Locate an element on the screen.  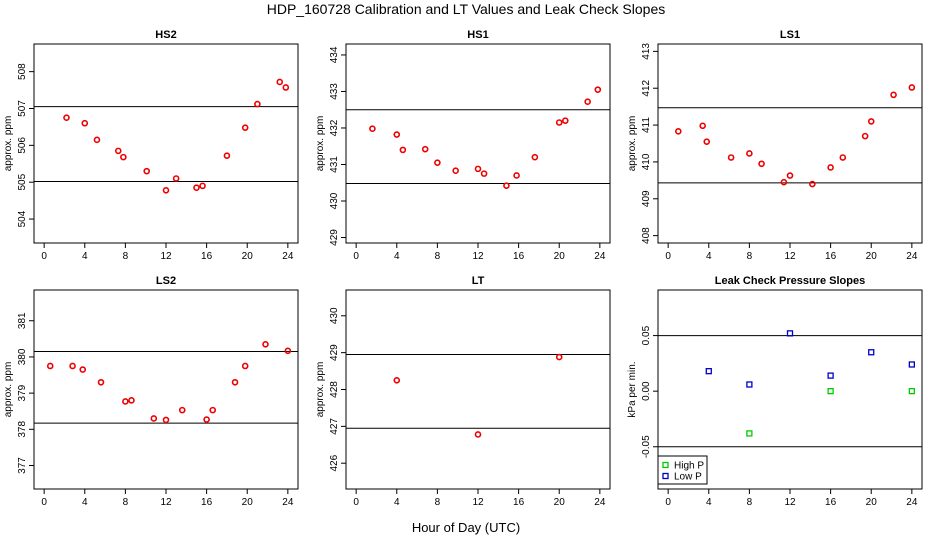
y-tick-label: 408 is located at coordinates (646, 235).